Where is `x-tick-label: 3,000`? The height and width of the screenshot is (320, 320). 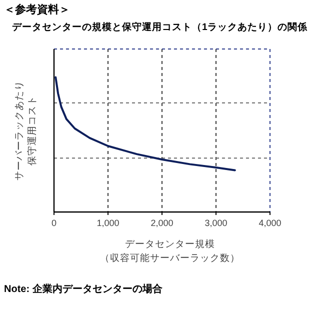
x-tick-label: 3,000 is located at coordinates (216, 223).